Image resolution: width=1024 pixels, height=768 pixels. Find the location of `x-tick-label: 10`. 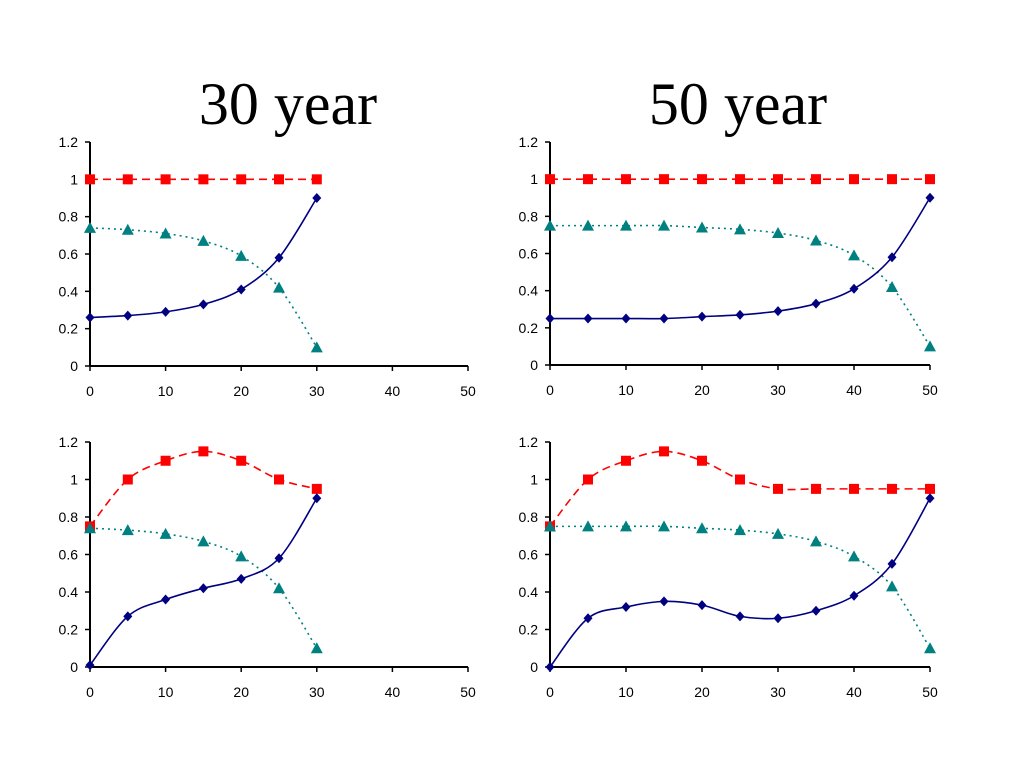

x-tick-label: 10 is located at coordinates (166, 391).